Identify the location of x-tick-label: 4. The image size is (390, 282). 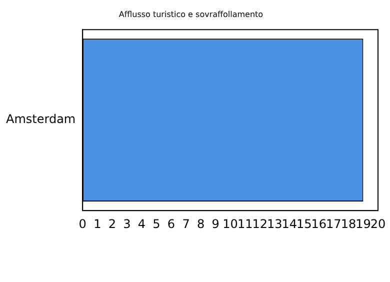
(142, 223).